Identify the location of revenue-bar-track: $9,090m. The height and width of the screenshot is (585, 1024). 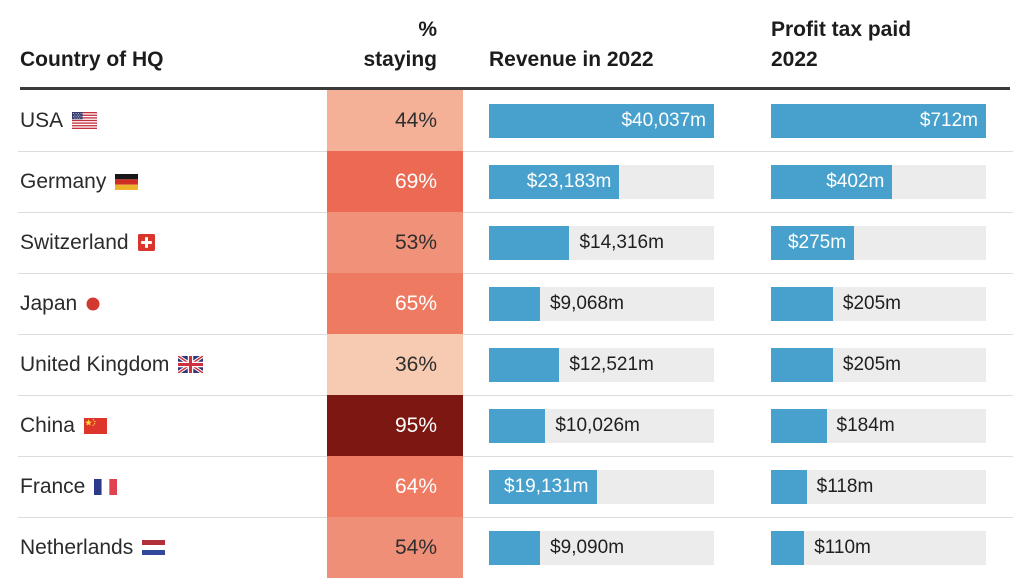
(601, 547).